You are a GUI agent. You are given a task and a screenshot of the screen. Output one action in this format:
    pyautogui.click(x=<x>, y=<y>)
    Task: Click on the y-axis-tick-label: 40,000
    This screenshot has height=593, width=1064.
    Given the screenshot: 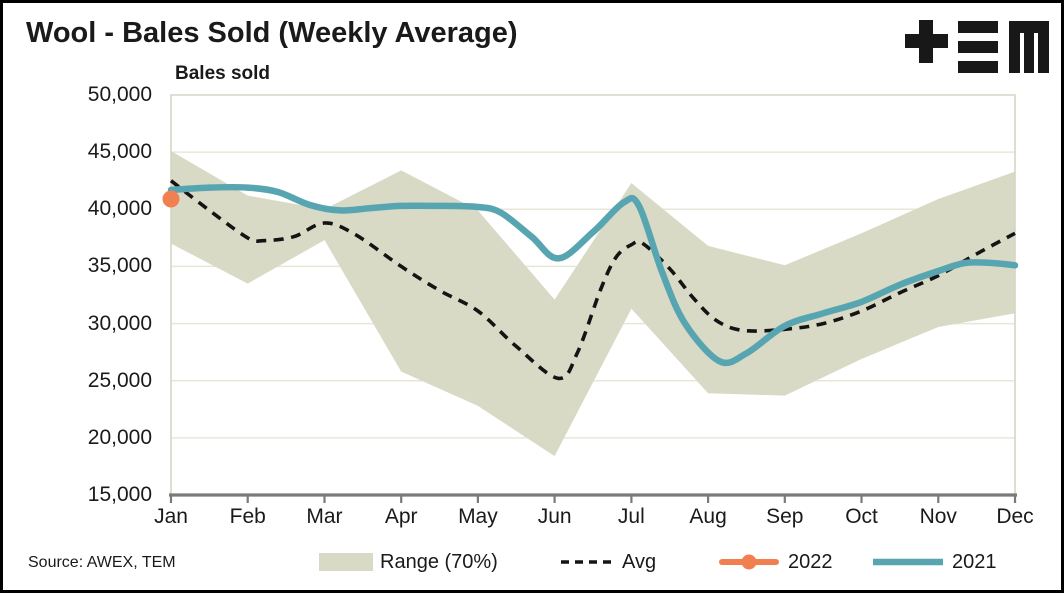 What is the action you would take?
    pyautogui.click(x=119, y=209)
    